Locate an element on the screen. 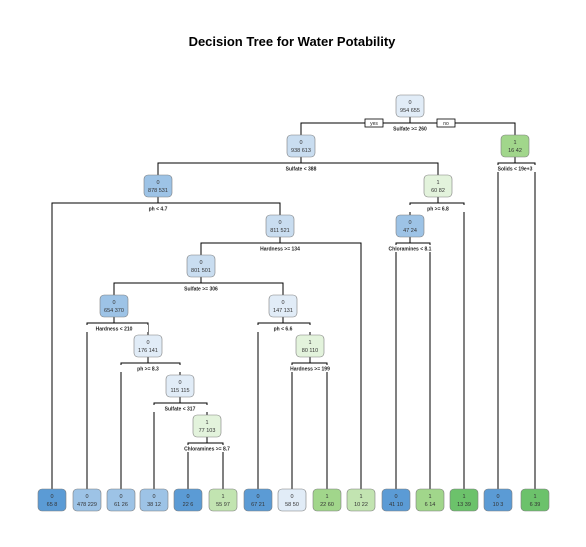 The width and height of the screenshot is (586, 547). split-node: 0 801 501 is located at coordinates (201, 266).